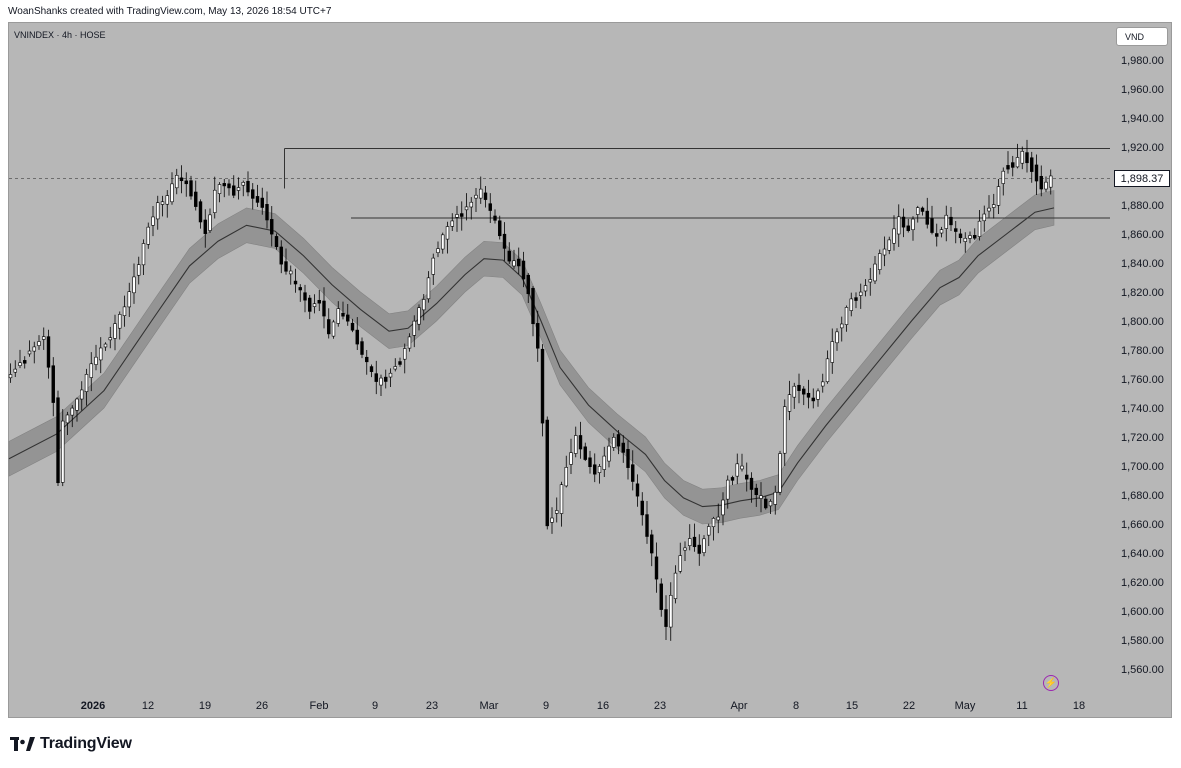  What do you see at coordinates (1142, 554) in the screenshot?
I see `y-axis-label: 1,640.00` at bounding box center [1142, 554].